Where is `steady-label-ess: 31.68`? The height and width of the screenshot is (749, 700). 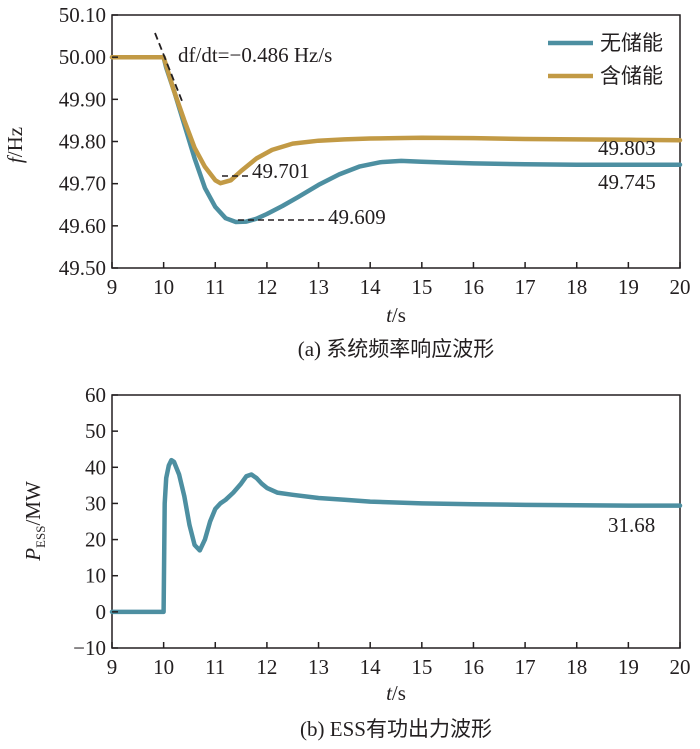
steady-label-ess: 31.68 is located at coordinates (631, 525).